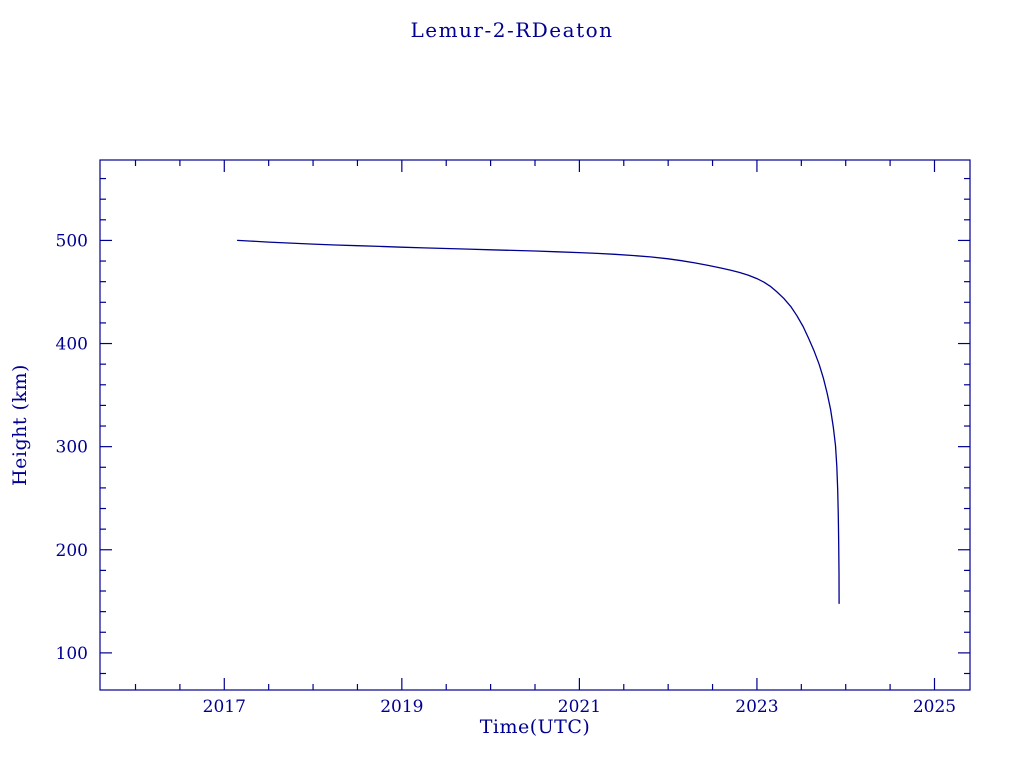 The height and width of the screenshot is (768, 1024). I want to click on y-axis-label: Height (km), so click(20, 425).